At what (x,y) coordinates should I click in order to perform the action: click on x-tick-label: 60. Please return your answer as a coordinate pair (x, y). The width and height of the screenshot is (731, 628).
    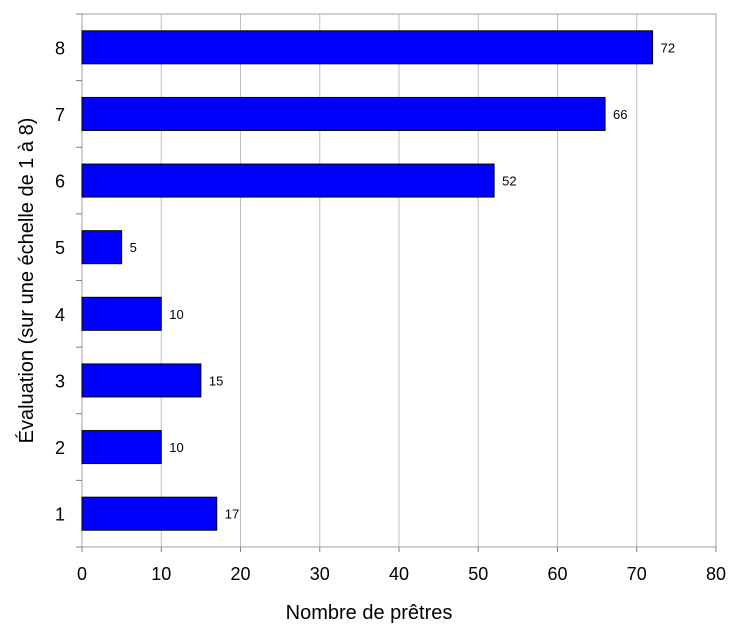
    Looking at the image, I should click on (557, 574).